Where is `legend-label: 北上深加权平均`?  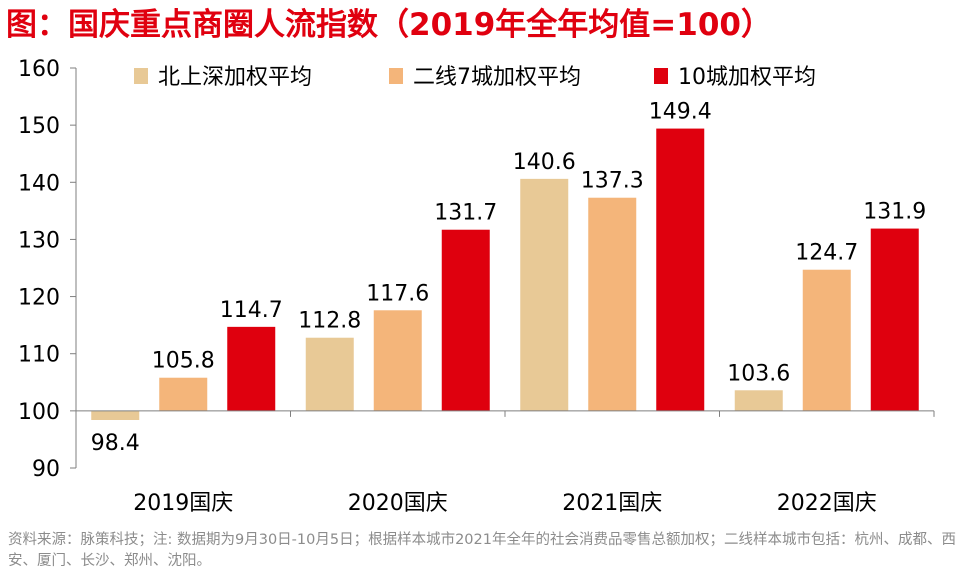
legend-label: 北上深加权平均 is located at coordinates (235, 77).